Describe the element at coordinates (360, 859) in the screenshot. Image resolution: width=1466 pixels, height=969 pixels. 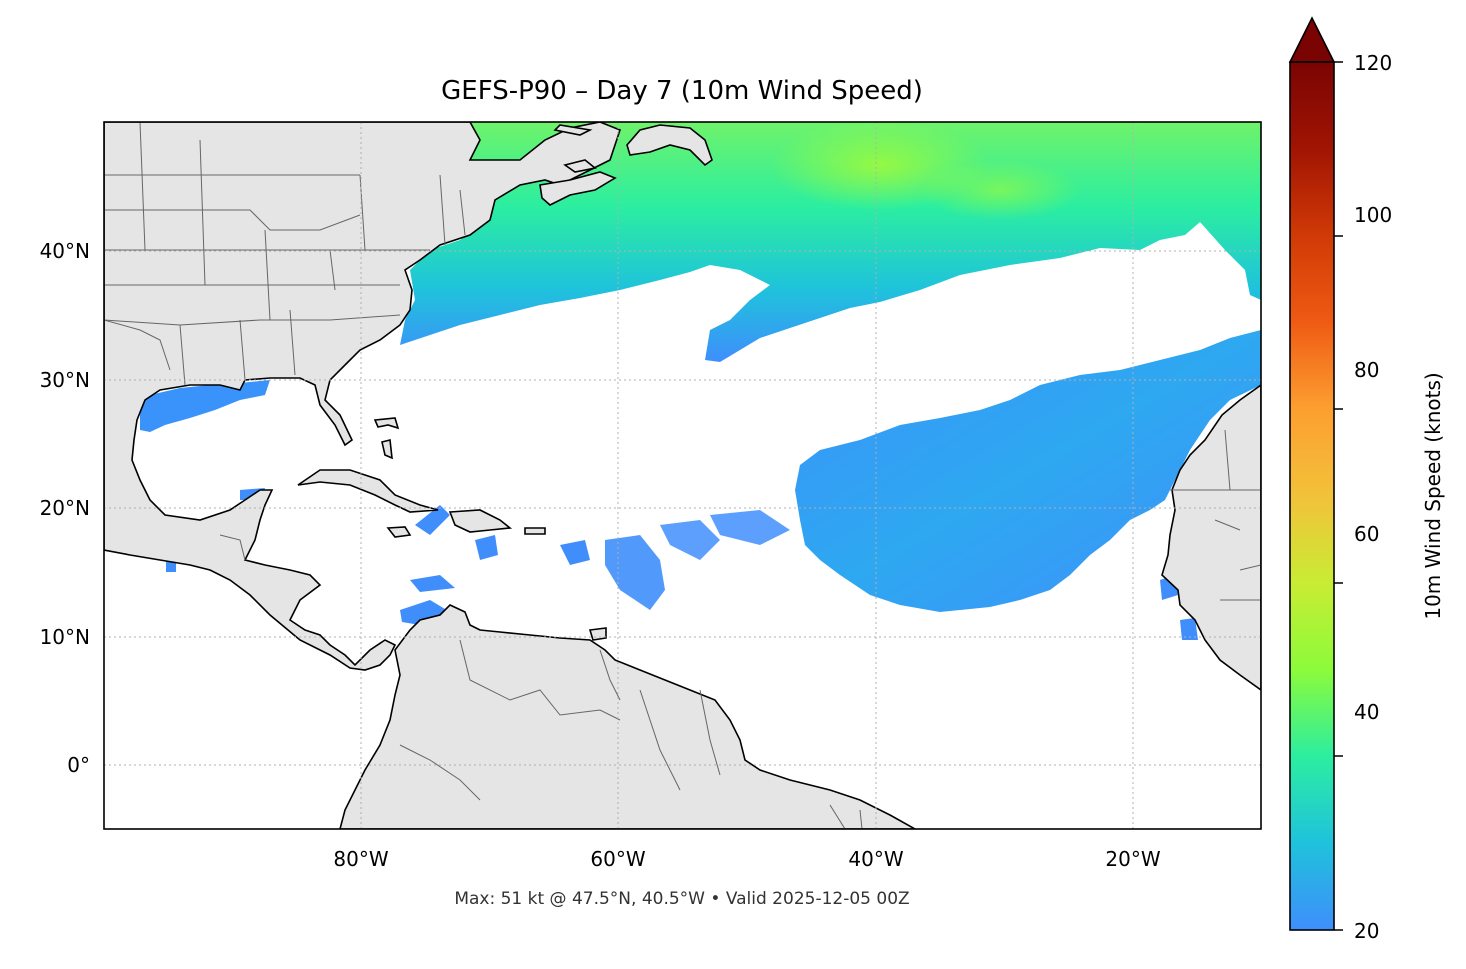
I see `x-tick-80w: 80°W` at that location.